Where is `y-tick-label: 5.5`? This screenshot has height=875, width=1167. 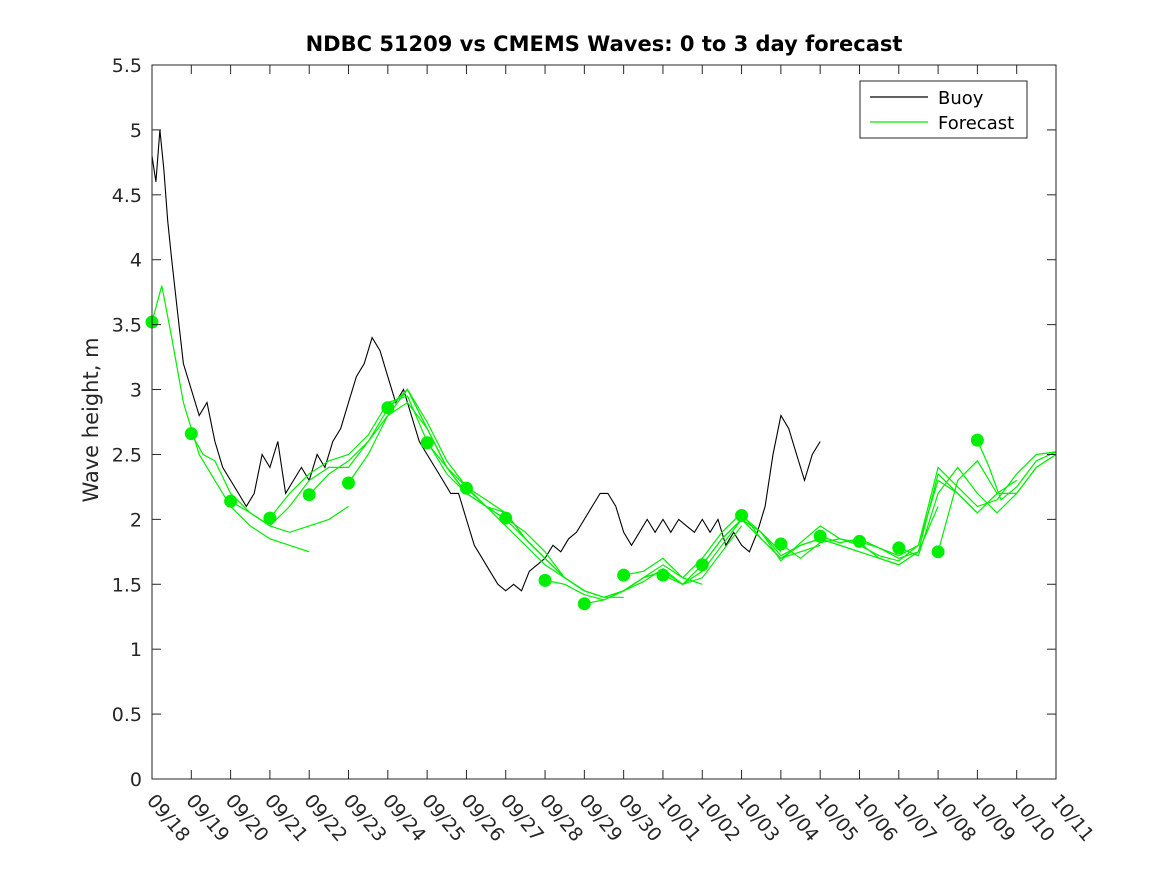 y-tick-label: 5.5 is located at coordinates (127, 66).